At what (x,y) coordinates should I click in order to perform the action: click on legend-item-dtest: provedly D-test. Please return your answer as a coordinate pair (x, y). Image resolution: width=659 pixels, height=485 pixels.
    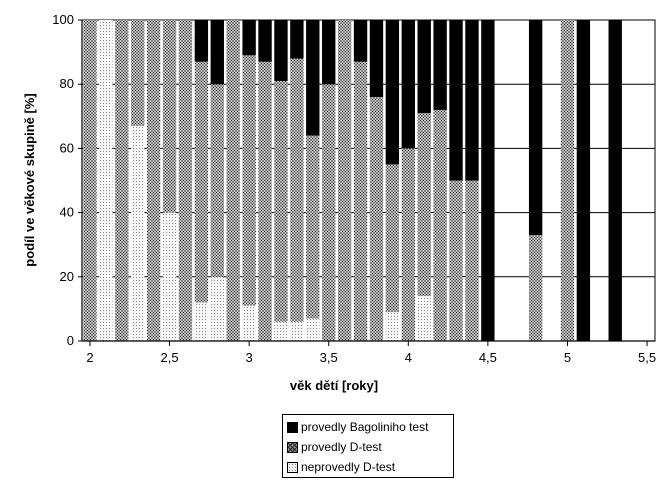
    Looking at the image, I should click on (368, 447).